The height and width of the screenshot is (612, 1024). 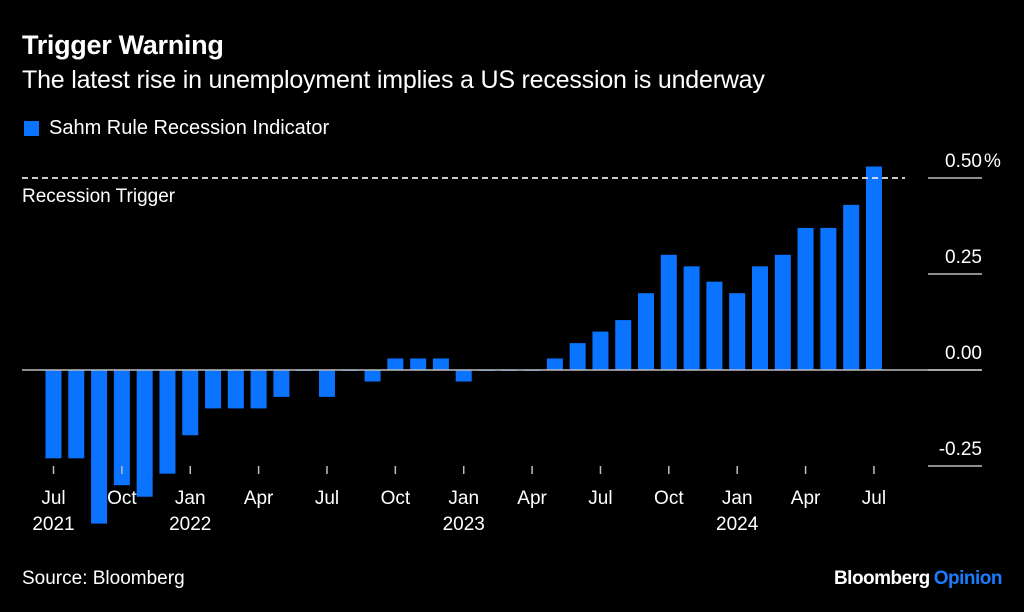 I want to click on x-year-label: 2021, so click(x=53, y=524).